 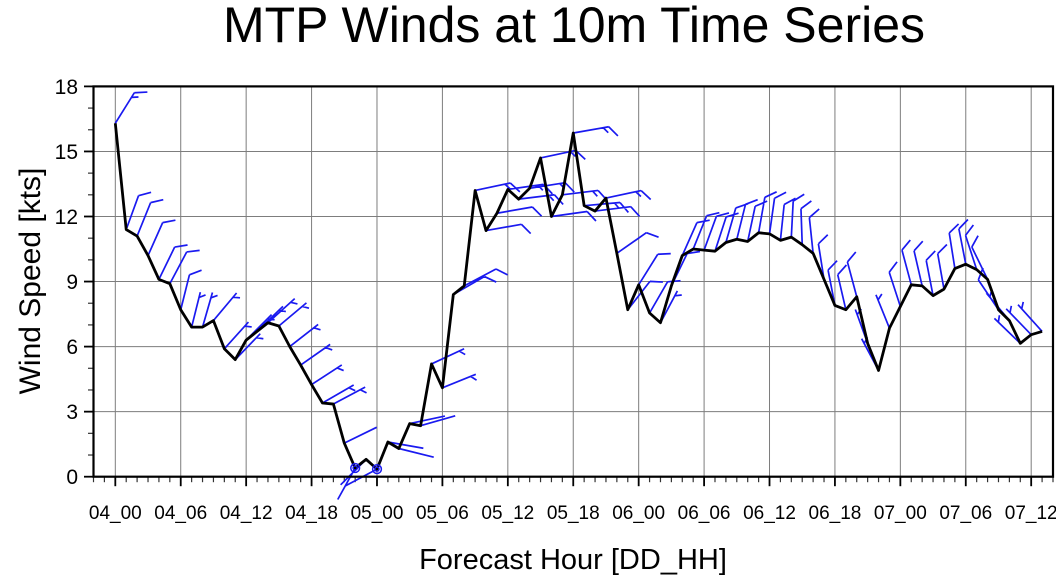 I want to click on x-tick-label: 06_00, so click(x=638, y=513).